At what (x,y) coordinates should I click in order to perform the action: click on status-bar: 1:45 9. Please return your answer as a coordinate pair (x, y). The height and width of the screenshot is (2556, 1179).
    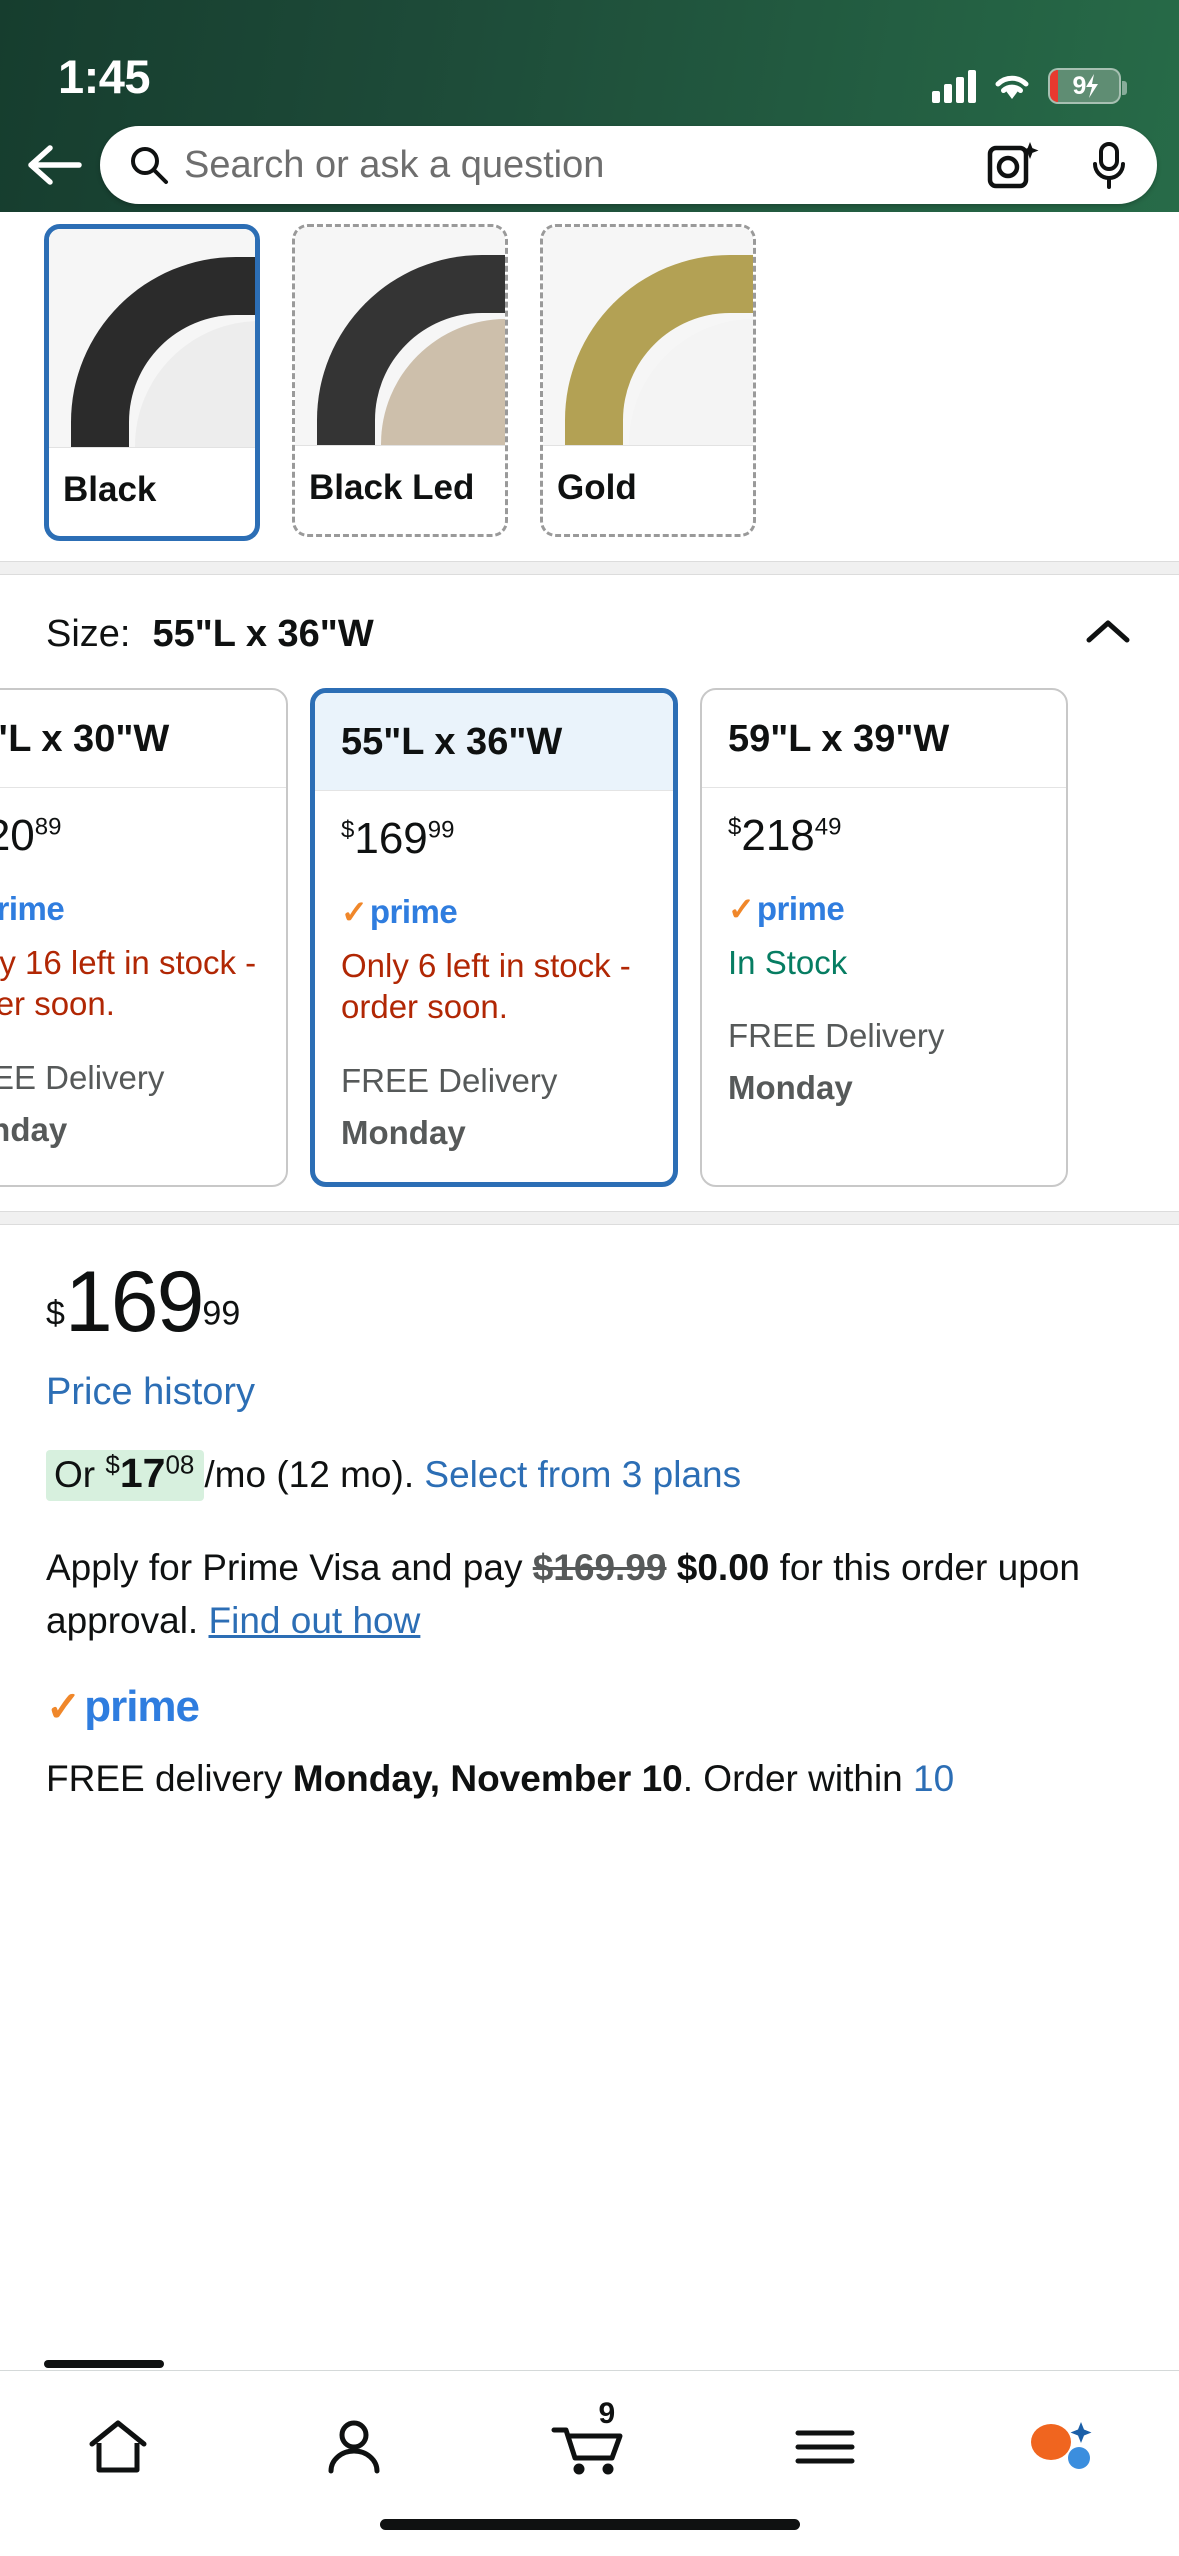
    Looking at the image, I should click on (589, 59).